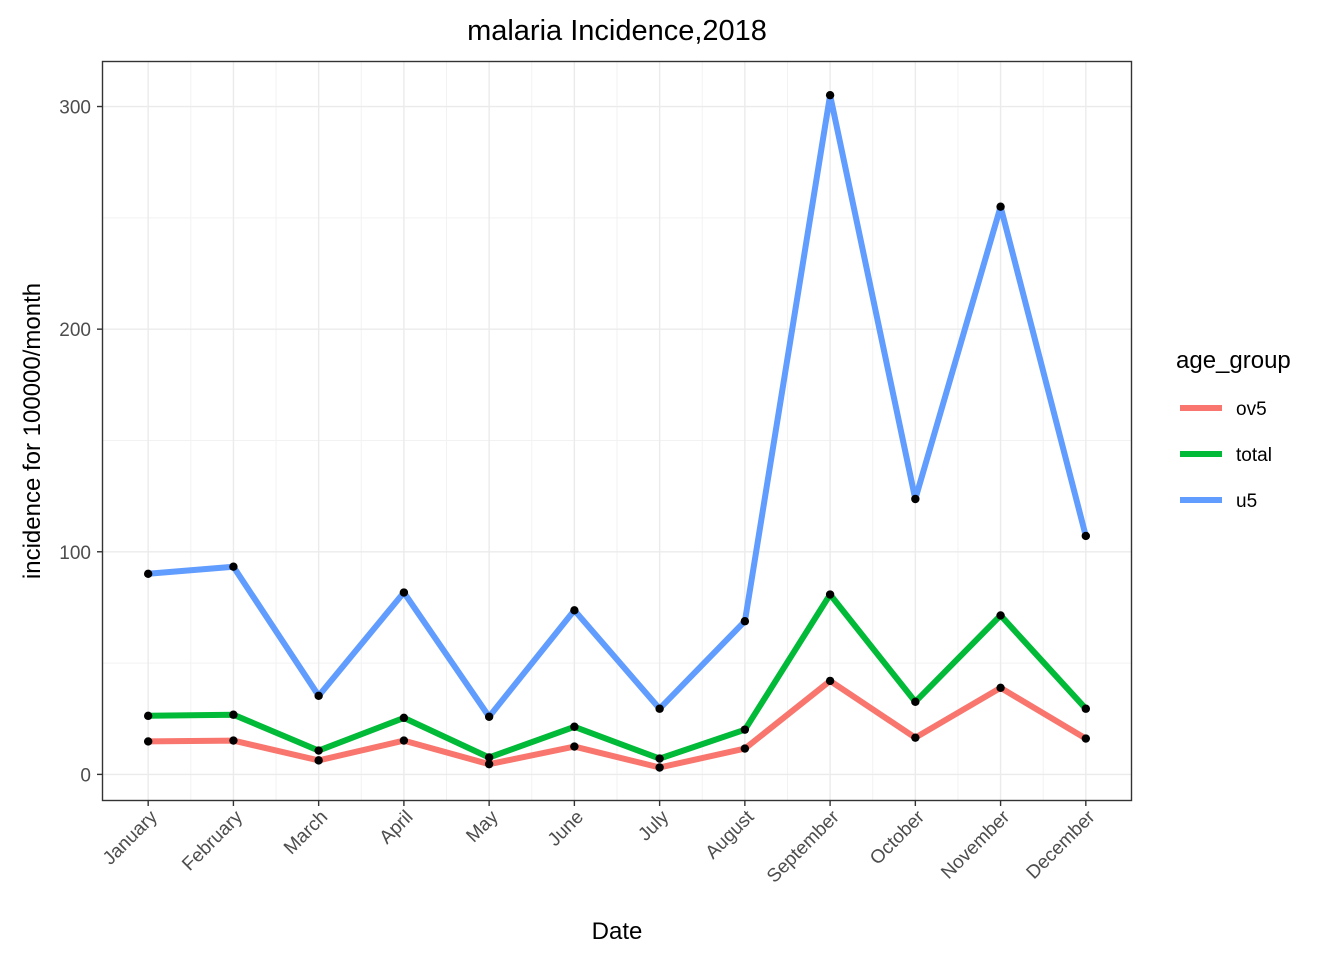 The image size is (1344, 960). What do you see at coordinates (653, 825) in the screenshot?
I see `x-tick-label: July` at bounding box center [653, 825].